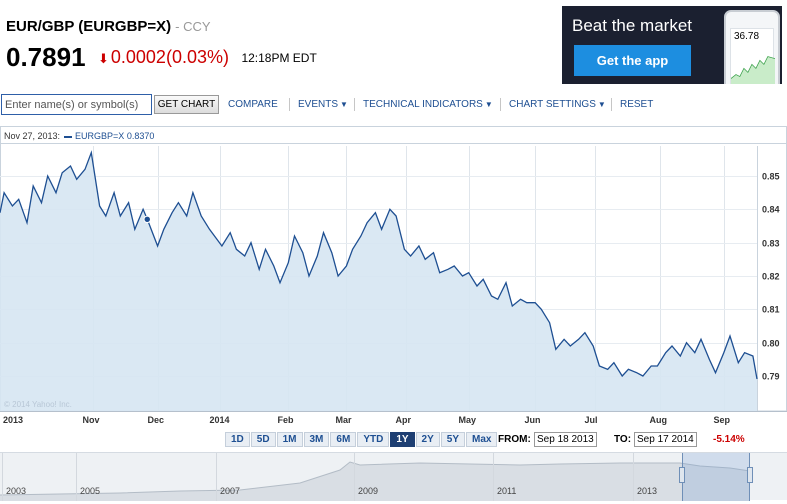 This screenshot has width=787, height=504. I want to click on range-button-6m: 6M, so click(343, 439).